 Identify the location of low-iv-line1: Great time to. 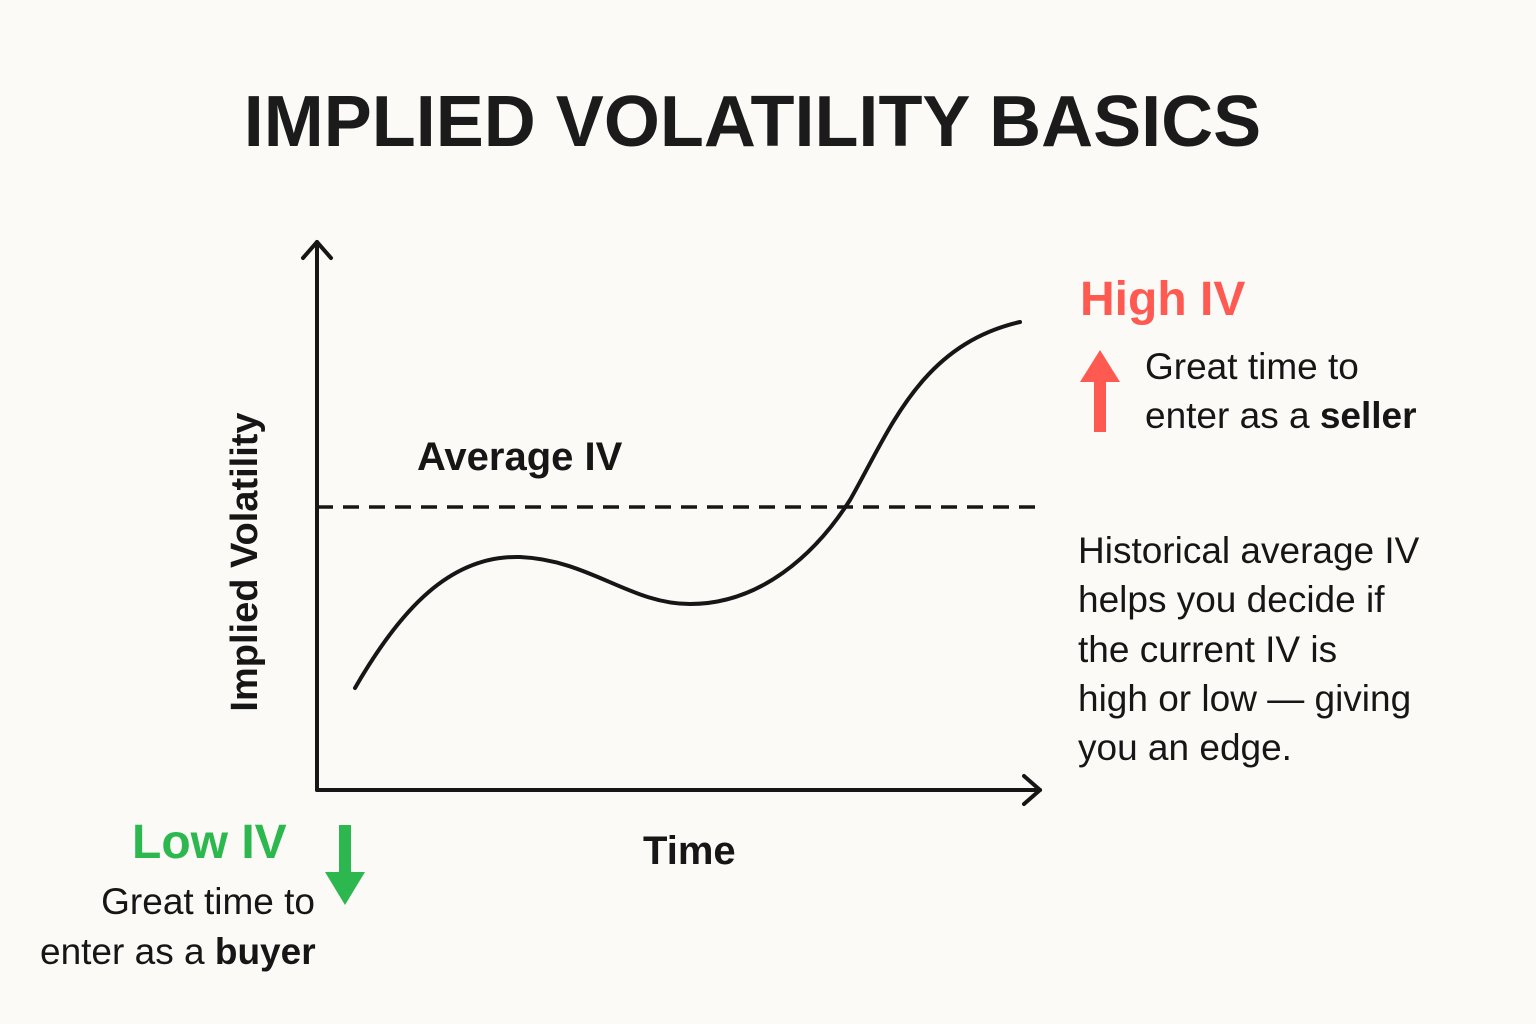
(208, 901).